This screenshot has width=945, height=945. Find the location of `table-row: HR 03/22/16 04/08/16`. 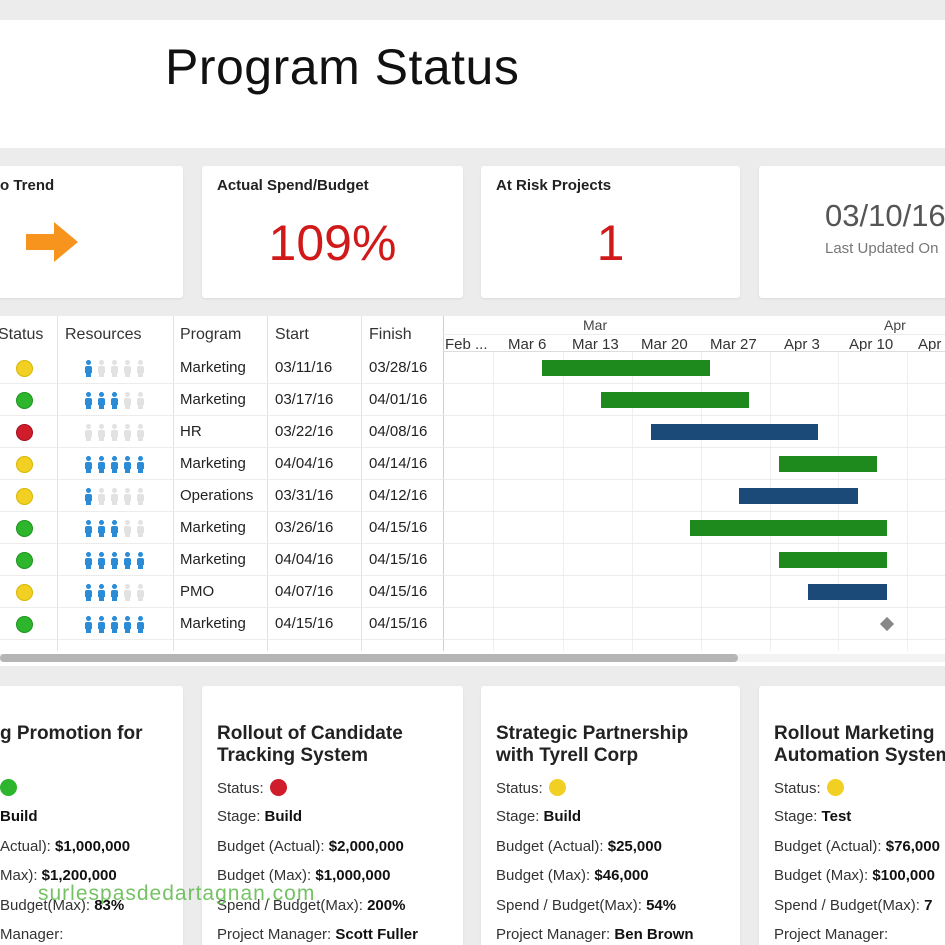

table-row: HR 03/22/16 04/08/16 is located at coordinates (472, 432).